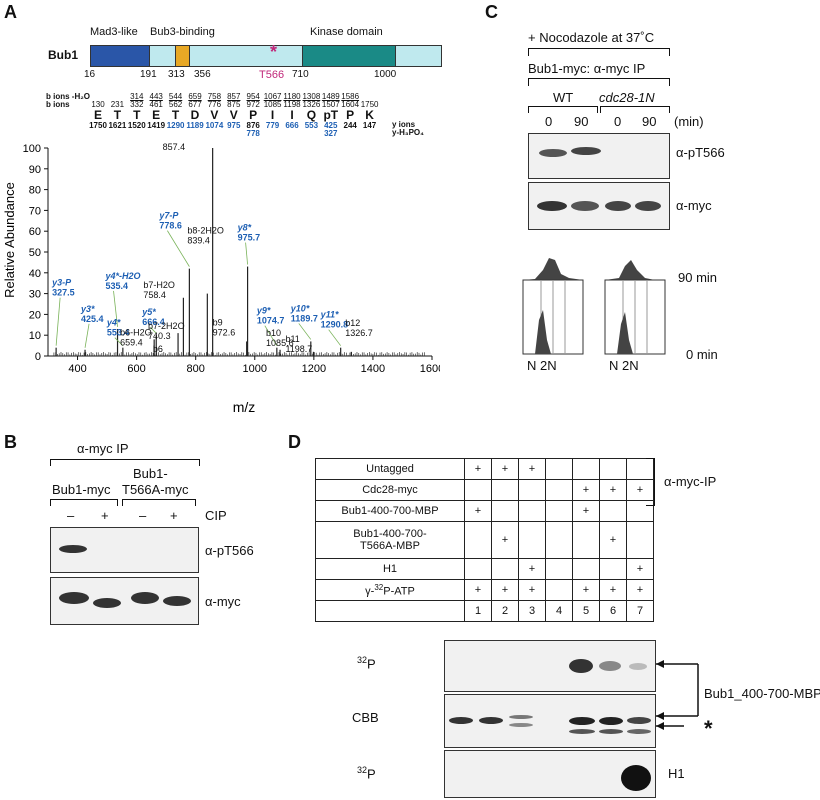 Image resolution: width=820 pixels, height=800 pixels. I want to click on y-ion: 666, so click(292, 125).